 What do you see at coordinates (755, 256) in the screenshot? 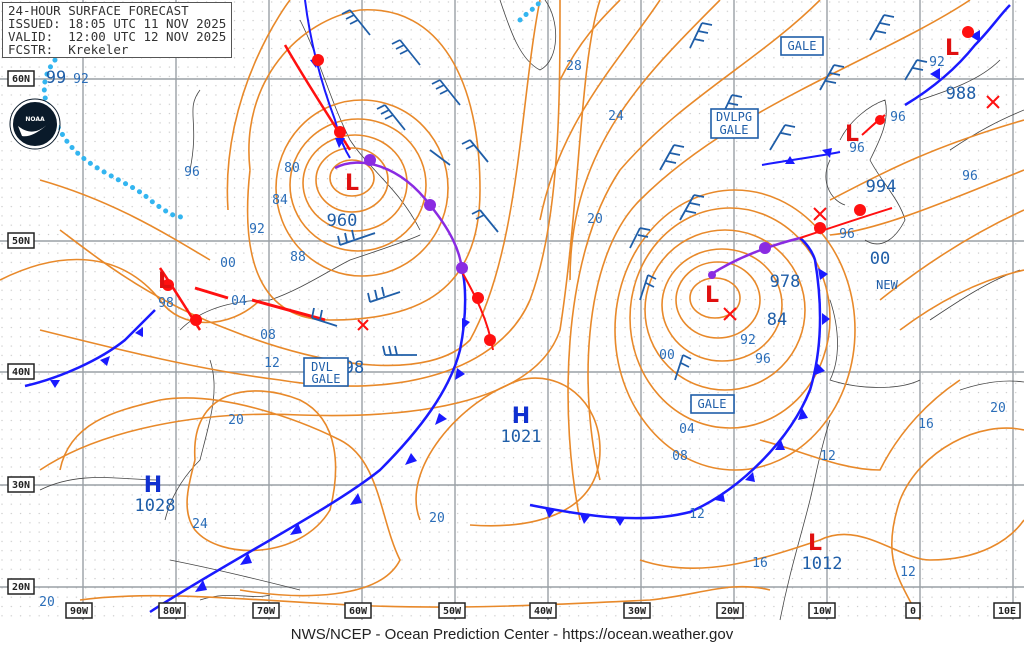
I see `occluded-front` at bounding box center [755, 256].